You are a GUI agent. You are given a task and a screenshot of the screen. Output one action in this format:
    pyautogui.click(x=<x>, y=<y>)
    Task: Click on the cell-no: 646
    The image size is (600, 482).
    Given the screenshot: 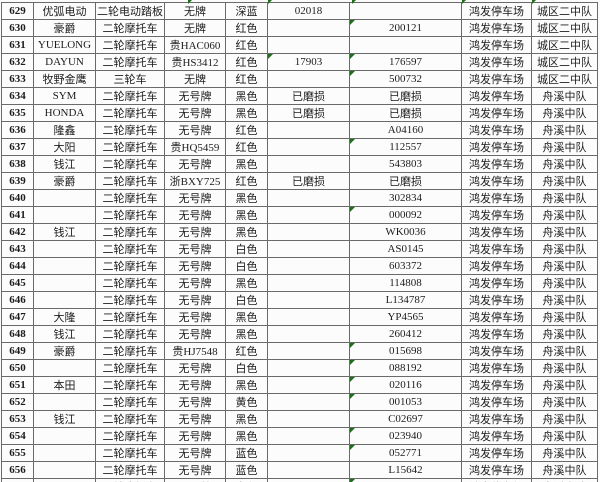 What is the action you would take?
    pyautogui.click(x=17, y=300)
    